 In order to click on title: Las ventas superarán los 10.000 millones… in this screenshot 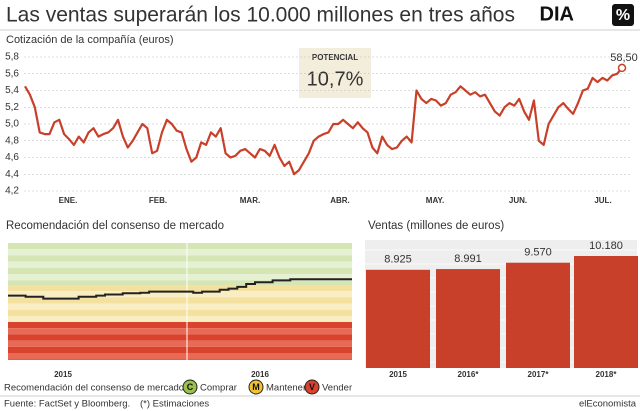, I will do `click(260, 15)`.